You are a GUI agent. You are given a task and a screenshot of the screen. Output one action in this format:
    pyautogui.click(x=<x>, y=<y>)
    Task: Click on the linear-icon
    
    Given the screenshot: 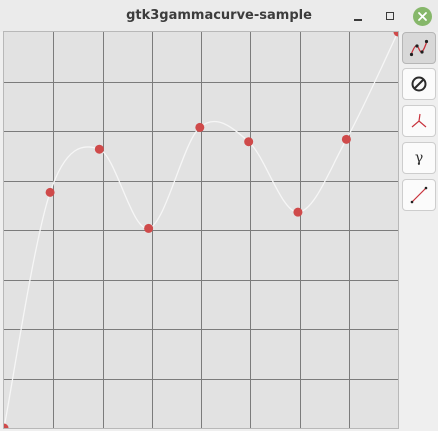 What is the action you would take?
    pyautogui.click(x=419, y=195)
    